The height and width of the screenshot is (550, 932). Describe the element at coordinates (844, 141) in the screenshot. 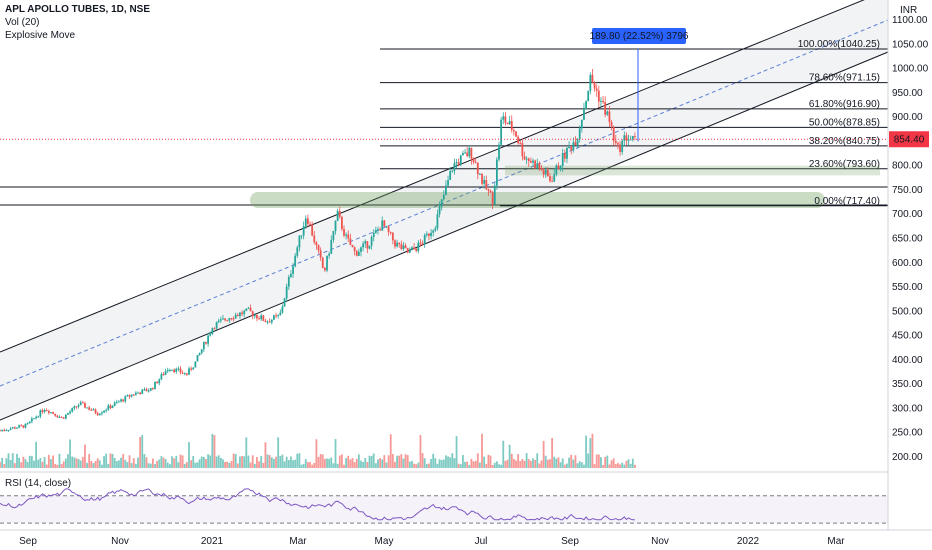

I see `fib-label: 38.20%(840.75)` at that location.